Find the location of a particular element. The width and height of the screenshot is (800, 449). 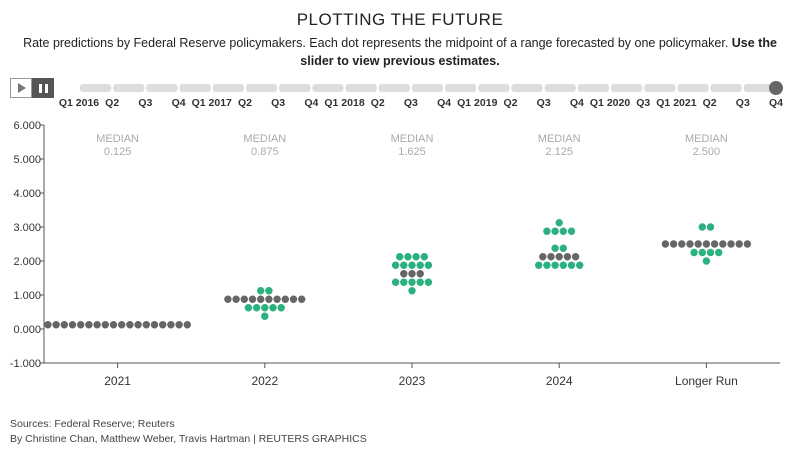

y-tick-label: 2.000 is located at coordinates (27, 262).